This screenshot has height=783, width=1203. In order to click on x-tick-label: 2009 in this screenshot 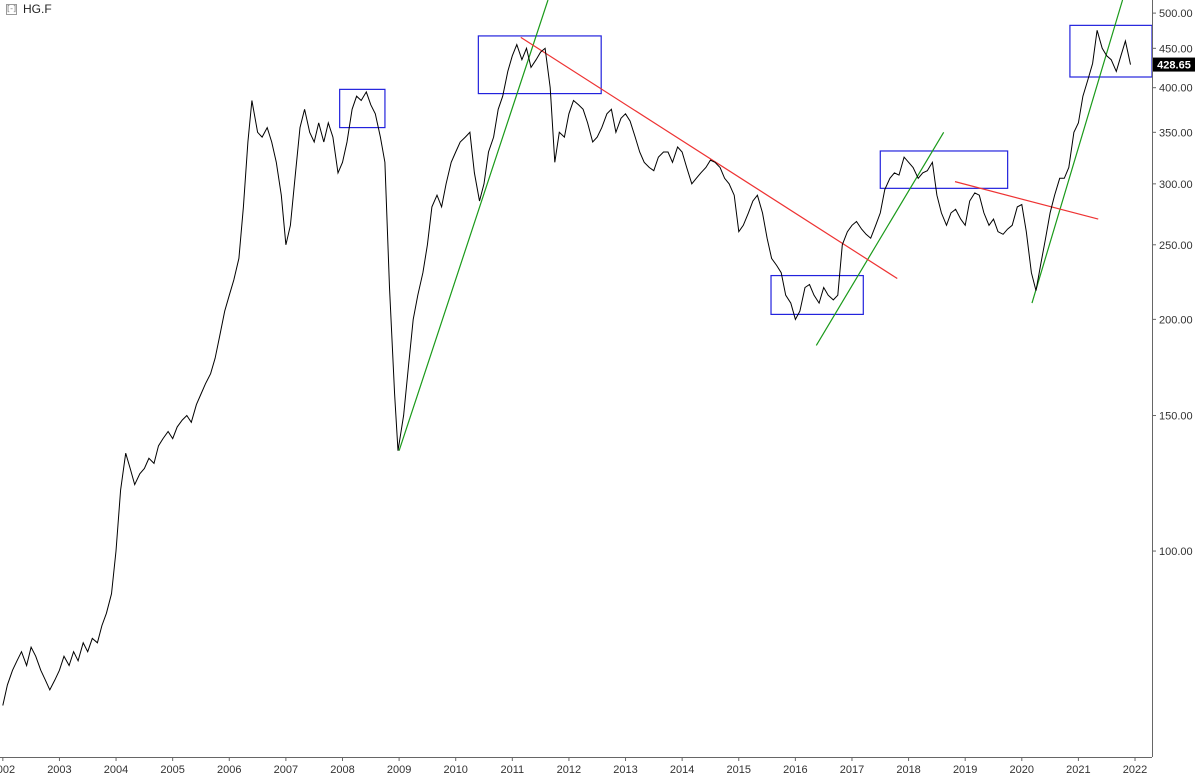, I will do `click(399, 770)`.